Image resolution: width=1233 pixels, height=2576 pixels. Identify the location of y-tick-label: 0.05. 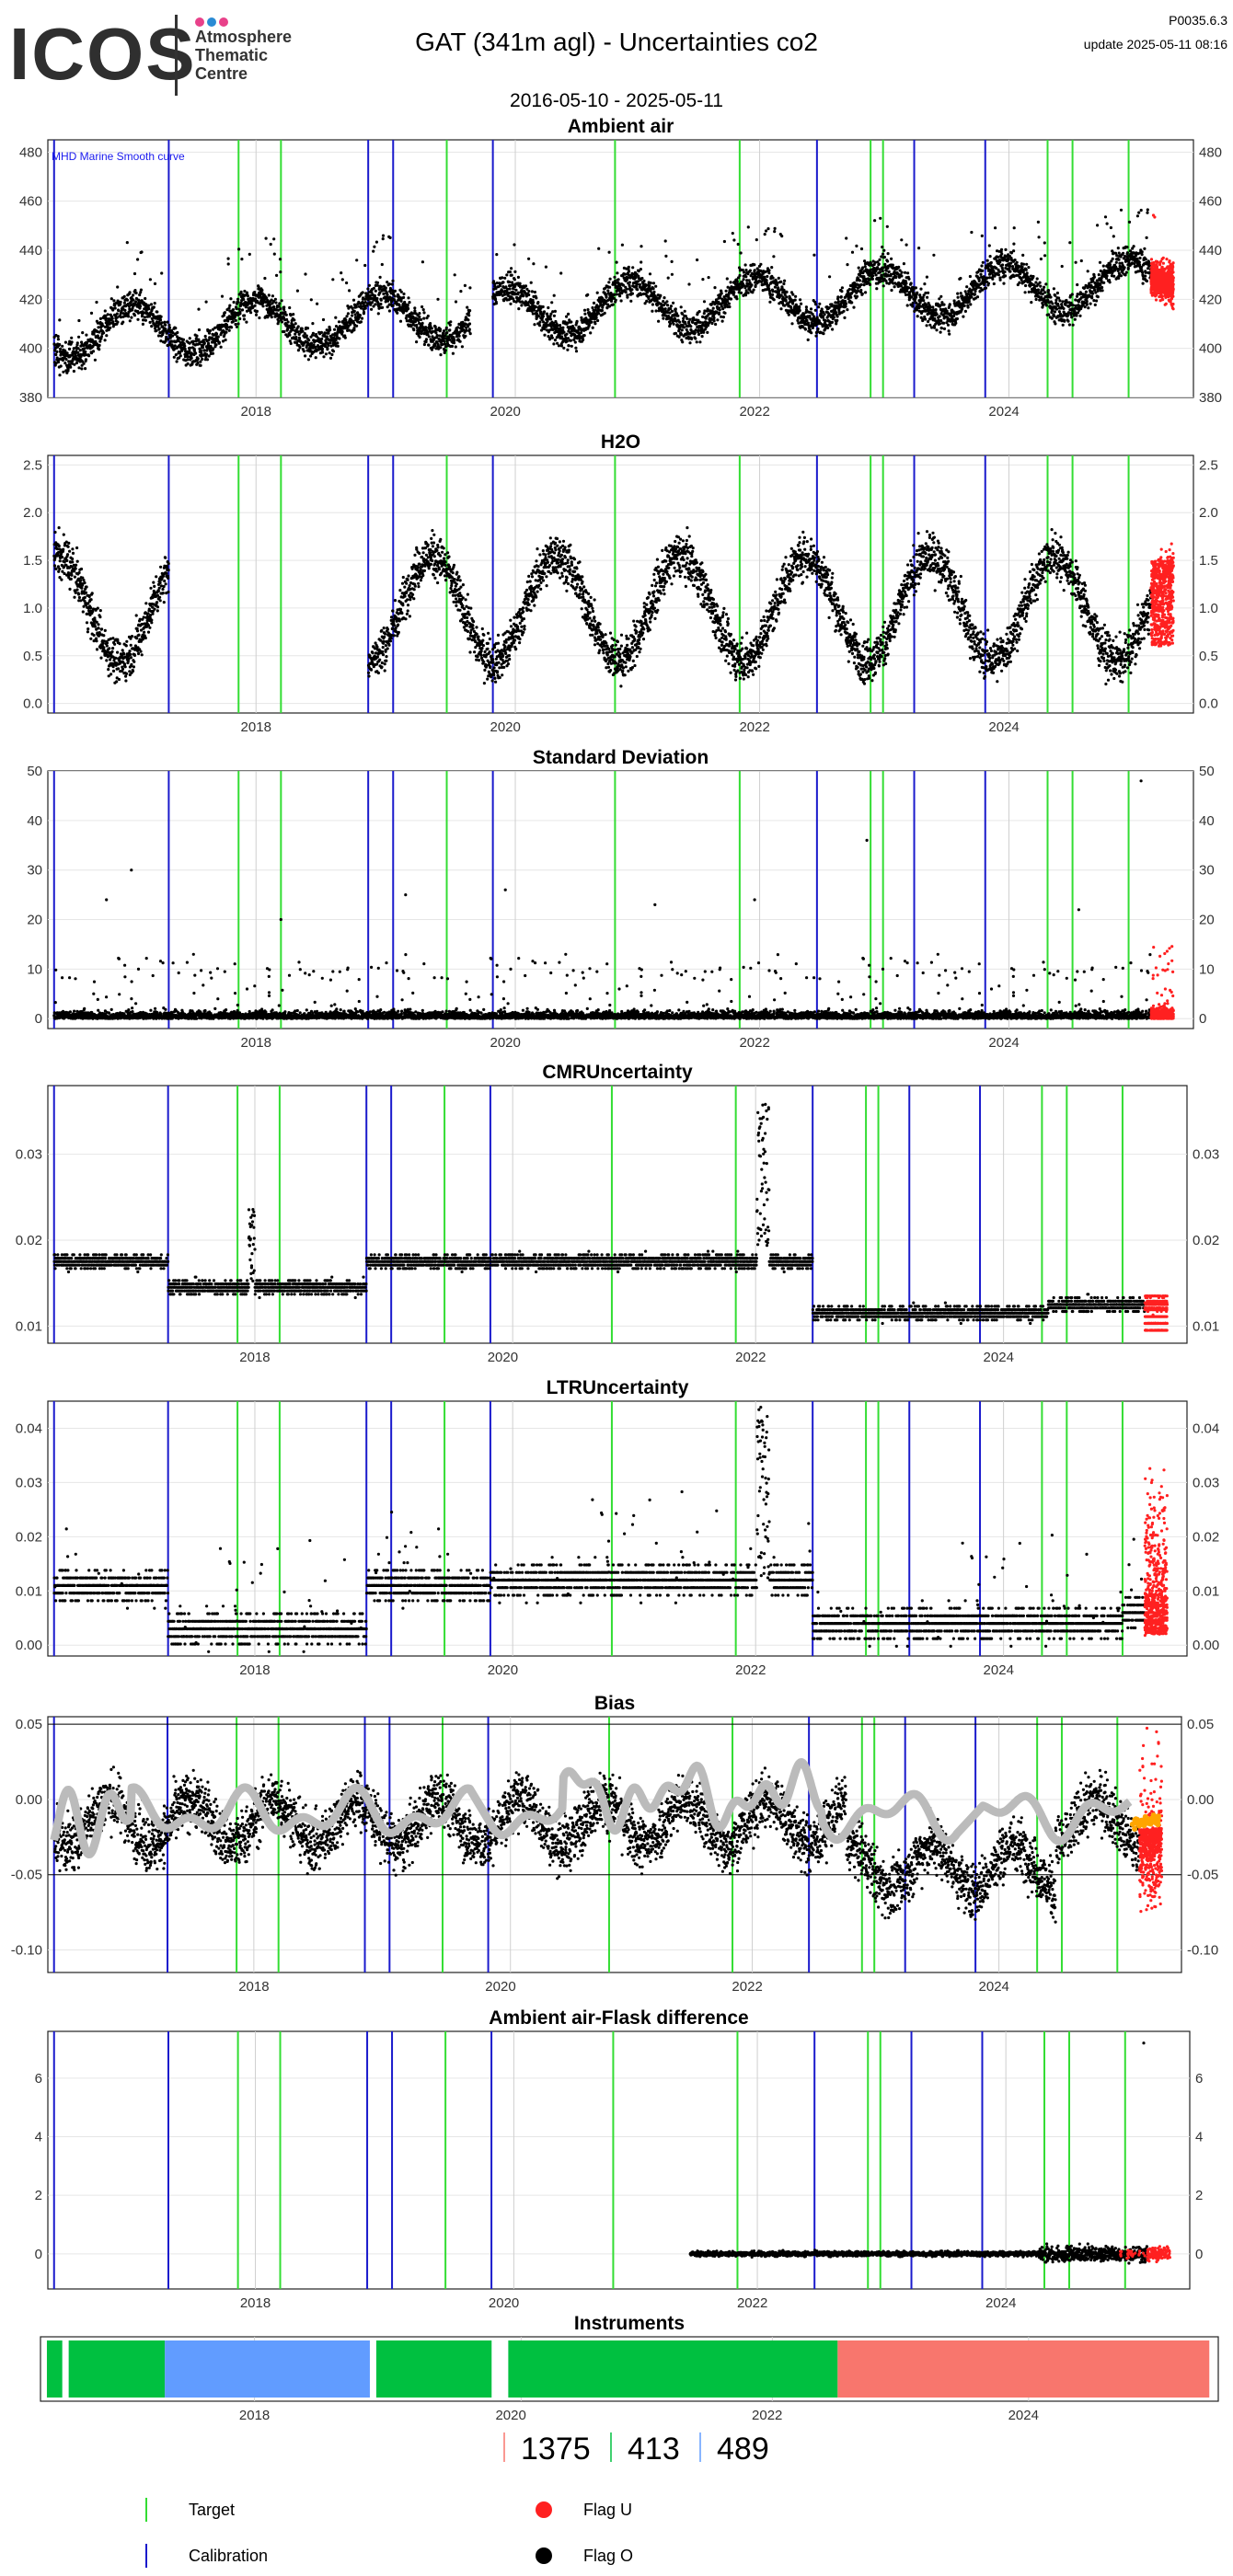
(29, 1724).